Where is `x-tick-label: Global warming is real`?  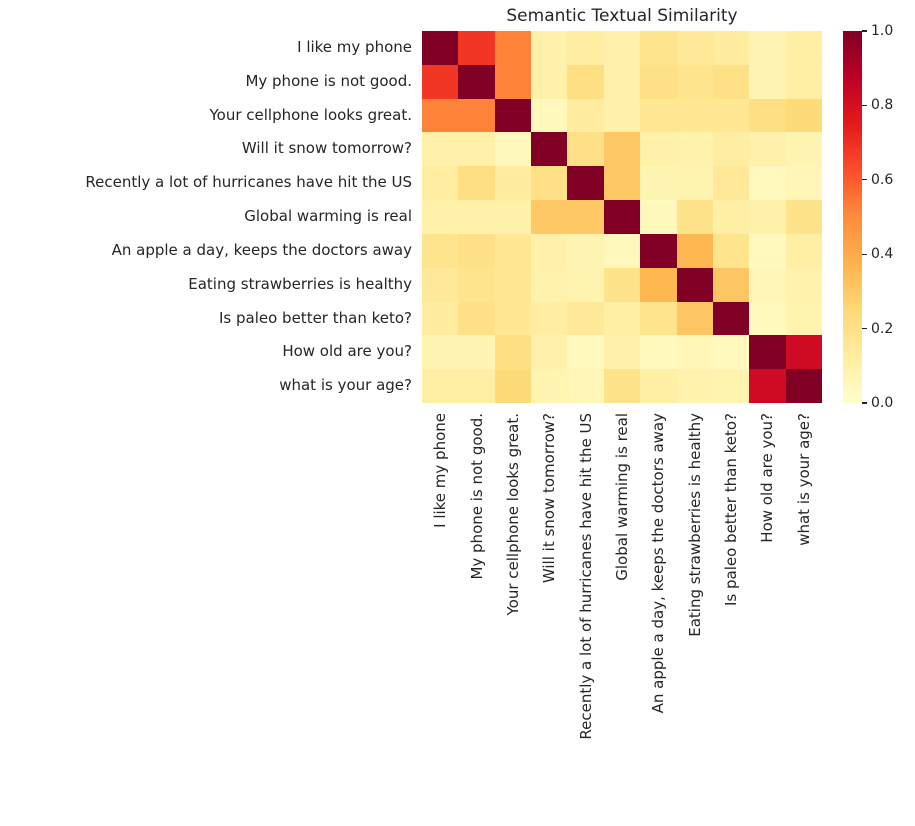 x-tick-label: Global warming is real is located at coordinates (621, 497).